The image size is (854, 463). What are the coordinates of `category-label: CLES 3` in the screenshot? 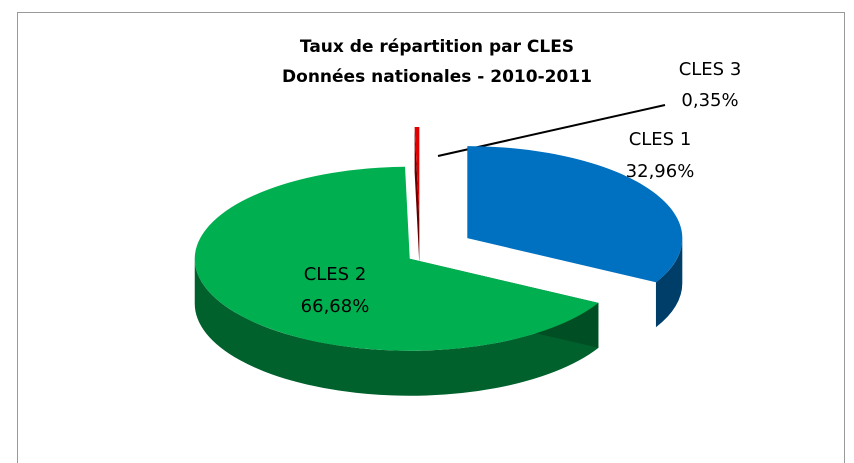 It's located at (710, 69).